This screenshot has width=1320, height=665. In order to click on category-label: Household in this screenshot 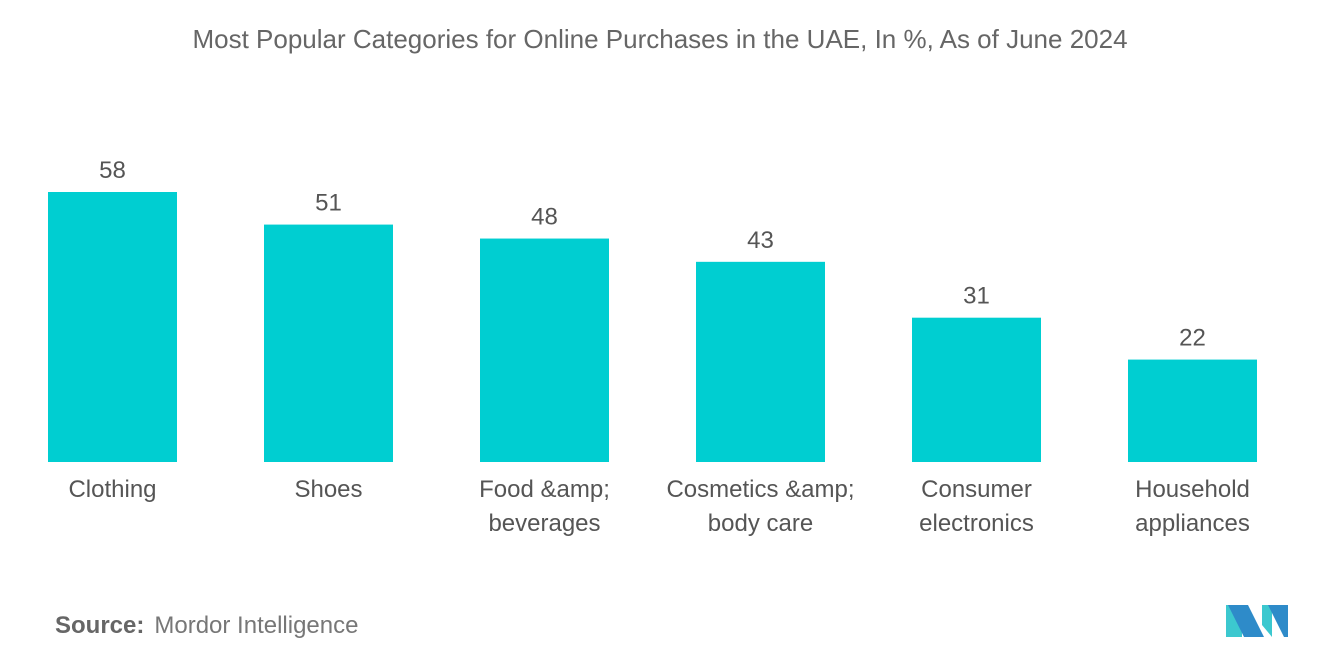, I will do `click(1192, 489)`.